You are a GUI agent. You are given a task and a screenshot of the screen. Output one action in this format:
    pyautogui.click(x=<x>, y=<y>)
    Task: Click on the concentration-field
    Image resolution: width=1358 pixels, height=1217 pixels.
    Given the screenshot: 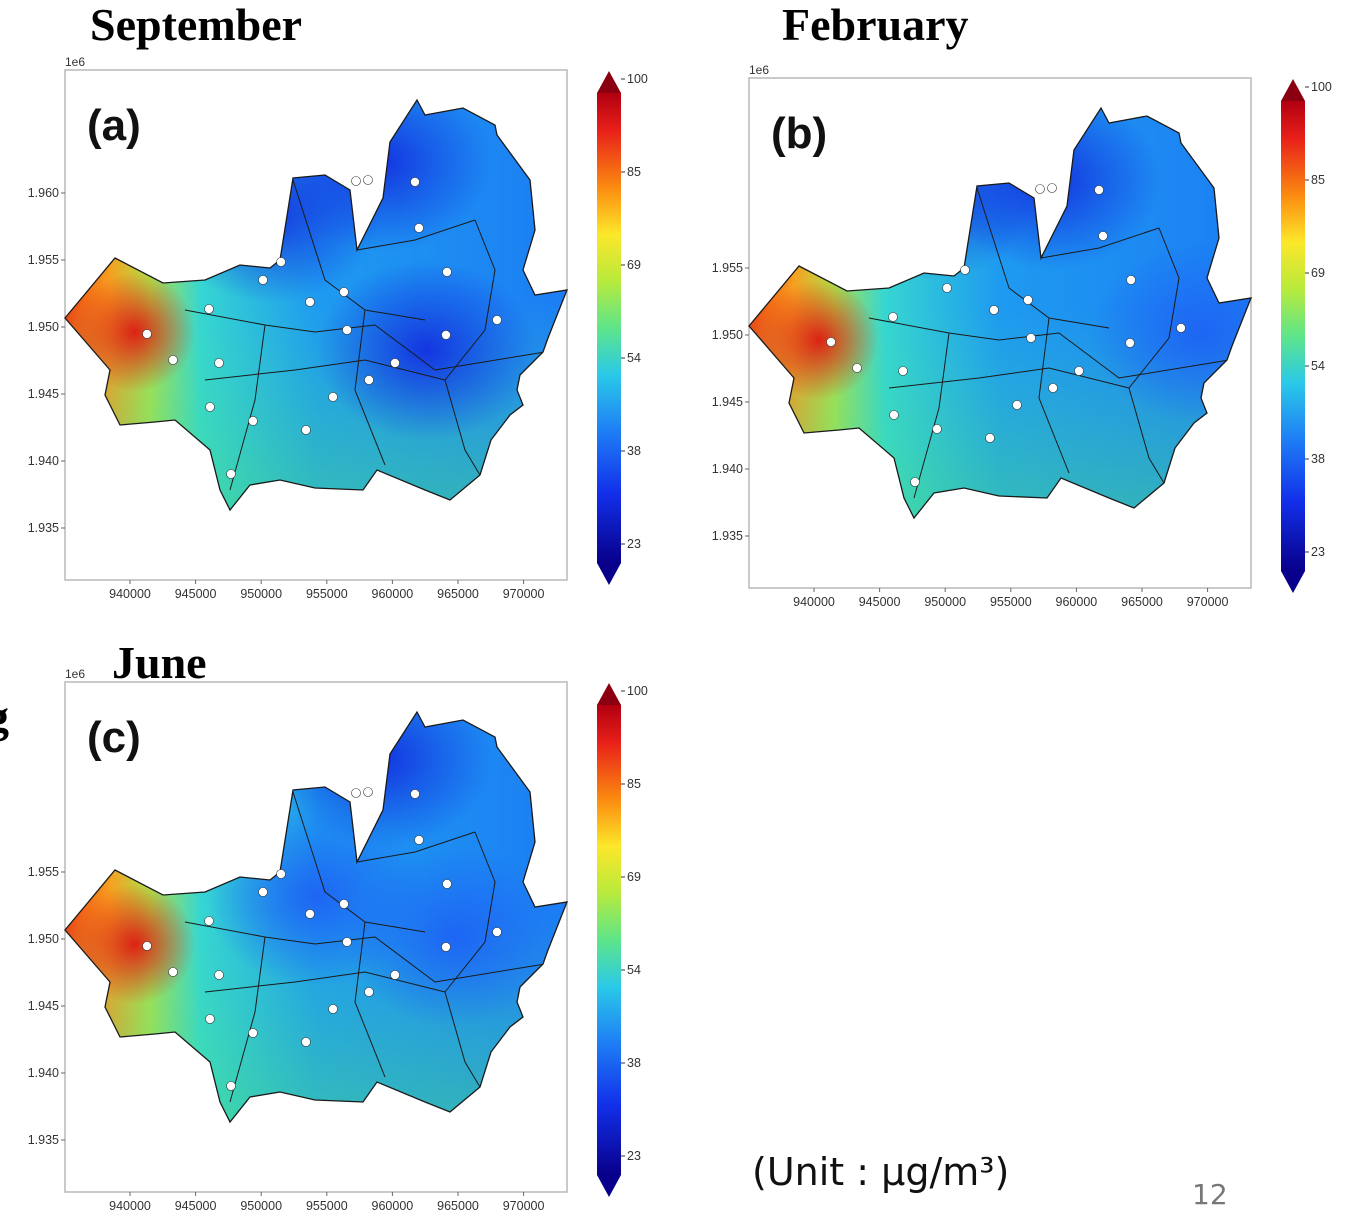 What is the action you would take?
    pyautogui.click(x=316, y=305)
    